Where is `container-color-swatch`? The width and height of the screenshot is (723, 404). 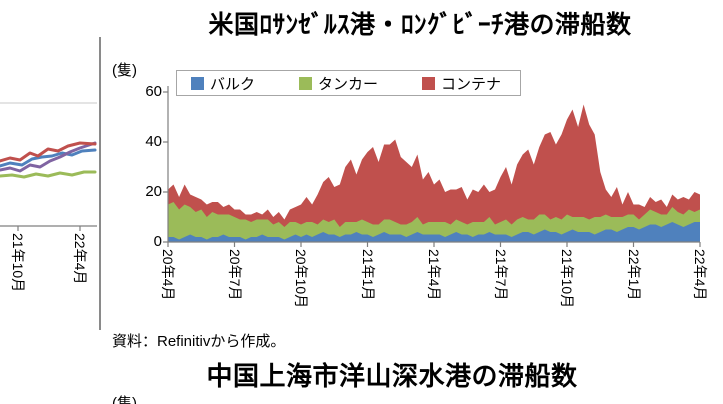 container-color-swatch is located at coordinates (429, 83).